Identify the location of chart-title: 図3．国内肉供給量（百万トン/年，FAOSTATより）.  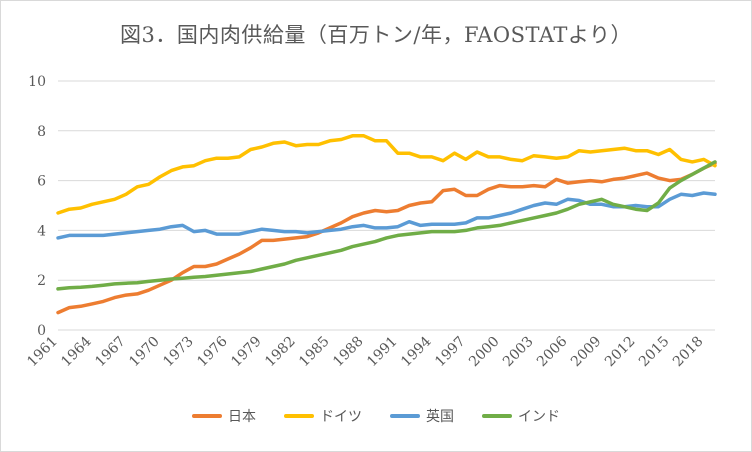
(376, 35).